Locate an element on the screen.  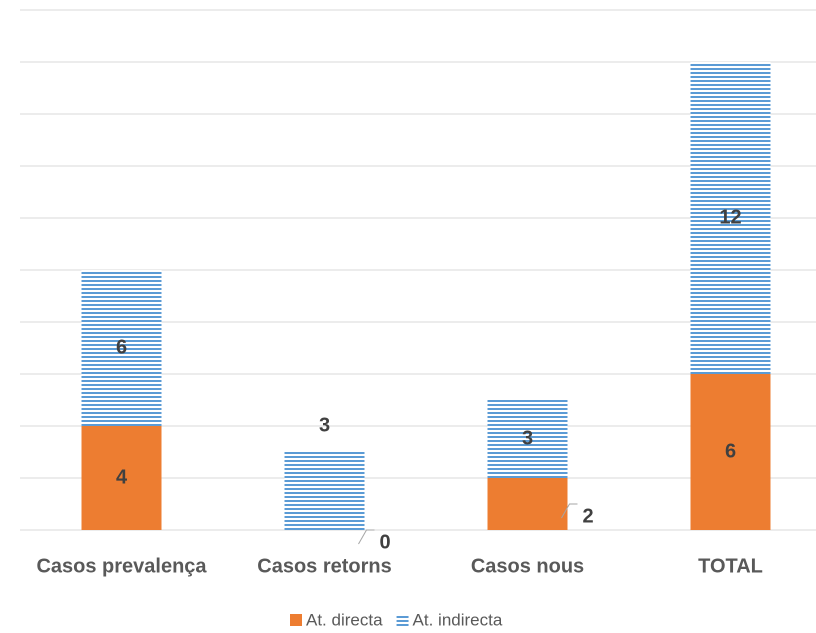
data-label: 4 is located at coordinates (122, 477).